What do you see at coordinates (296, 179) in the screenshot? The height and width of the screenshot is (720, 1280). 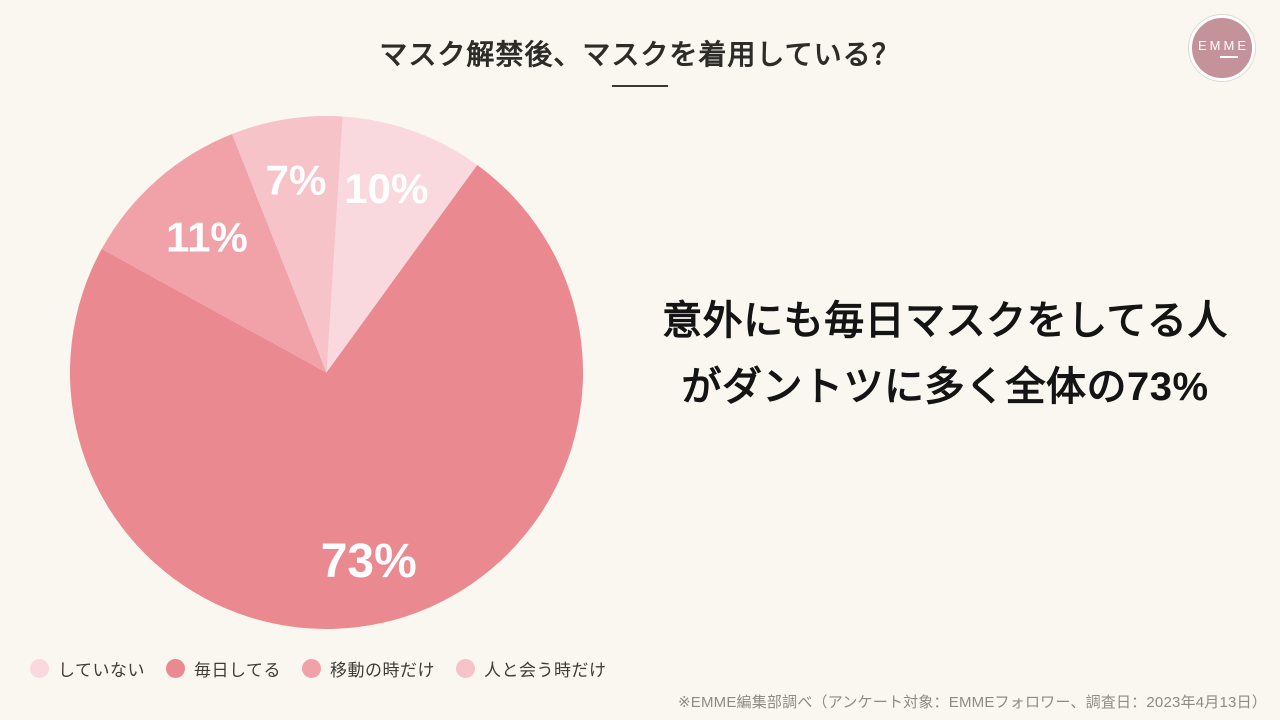 I see `pie-slice-label-3: 7%` at bounding box center [296, 179].